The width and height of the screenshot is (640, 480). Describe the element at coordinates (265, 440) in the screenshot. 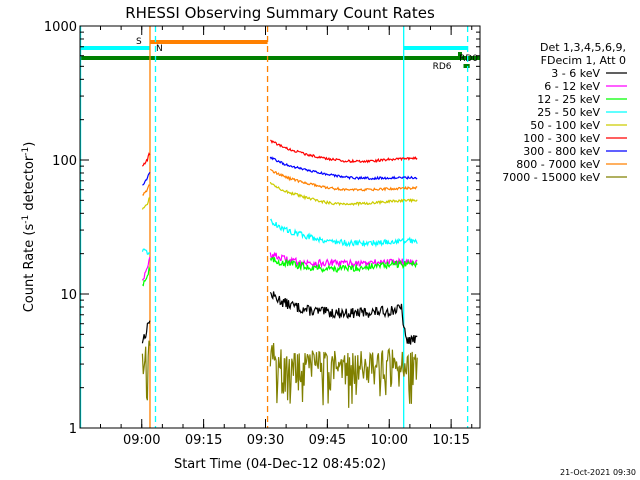

I see `x-tick-label-3: 09:30` at that location.